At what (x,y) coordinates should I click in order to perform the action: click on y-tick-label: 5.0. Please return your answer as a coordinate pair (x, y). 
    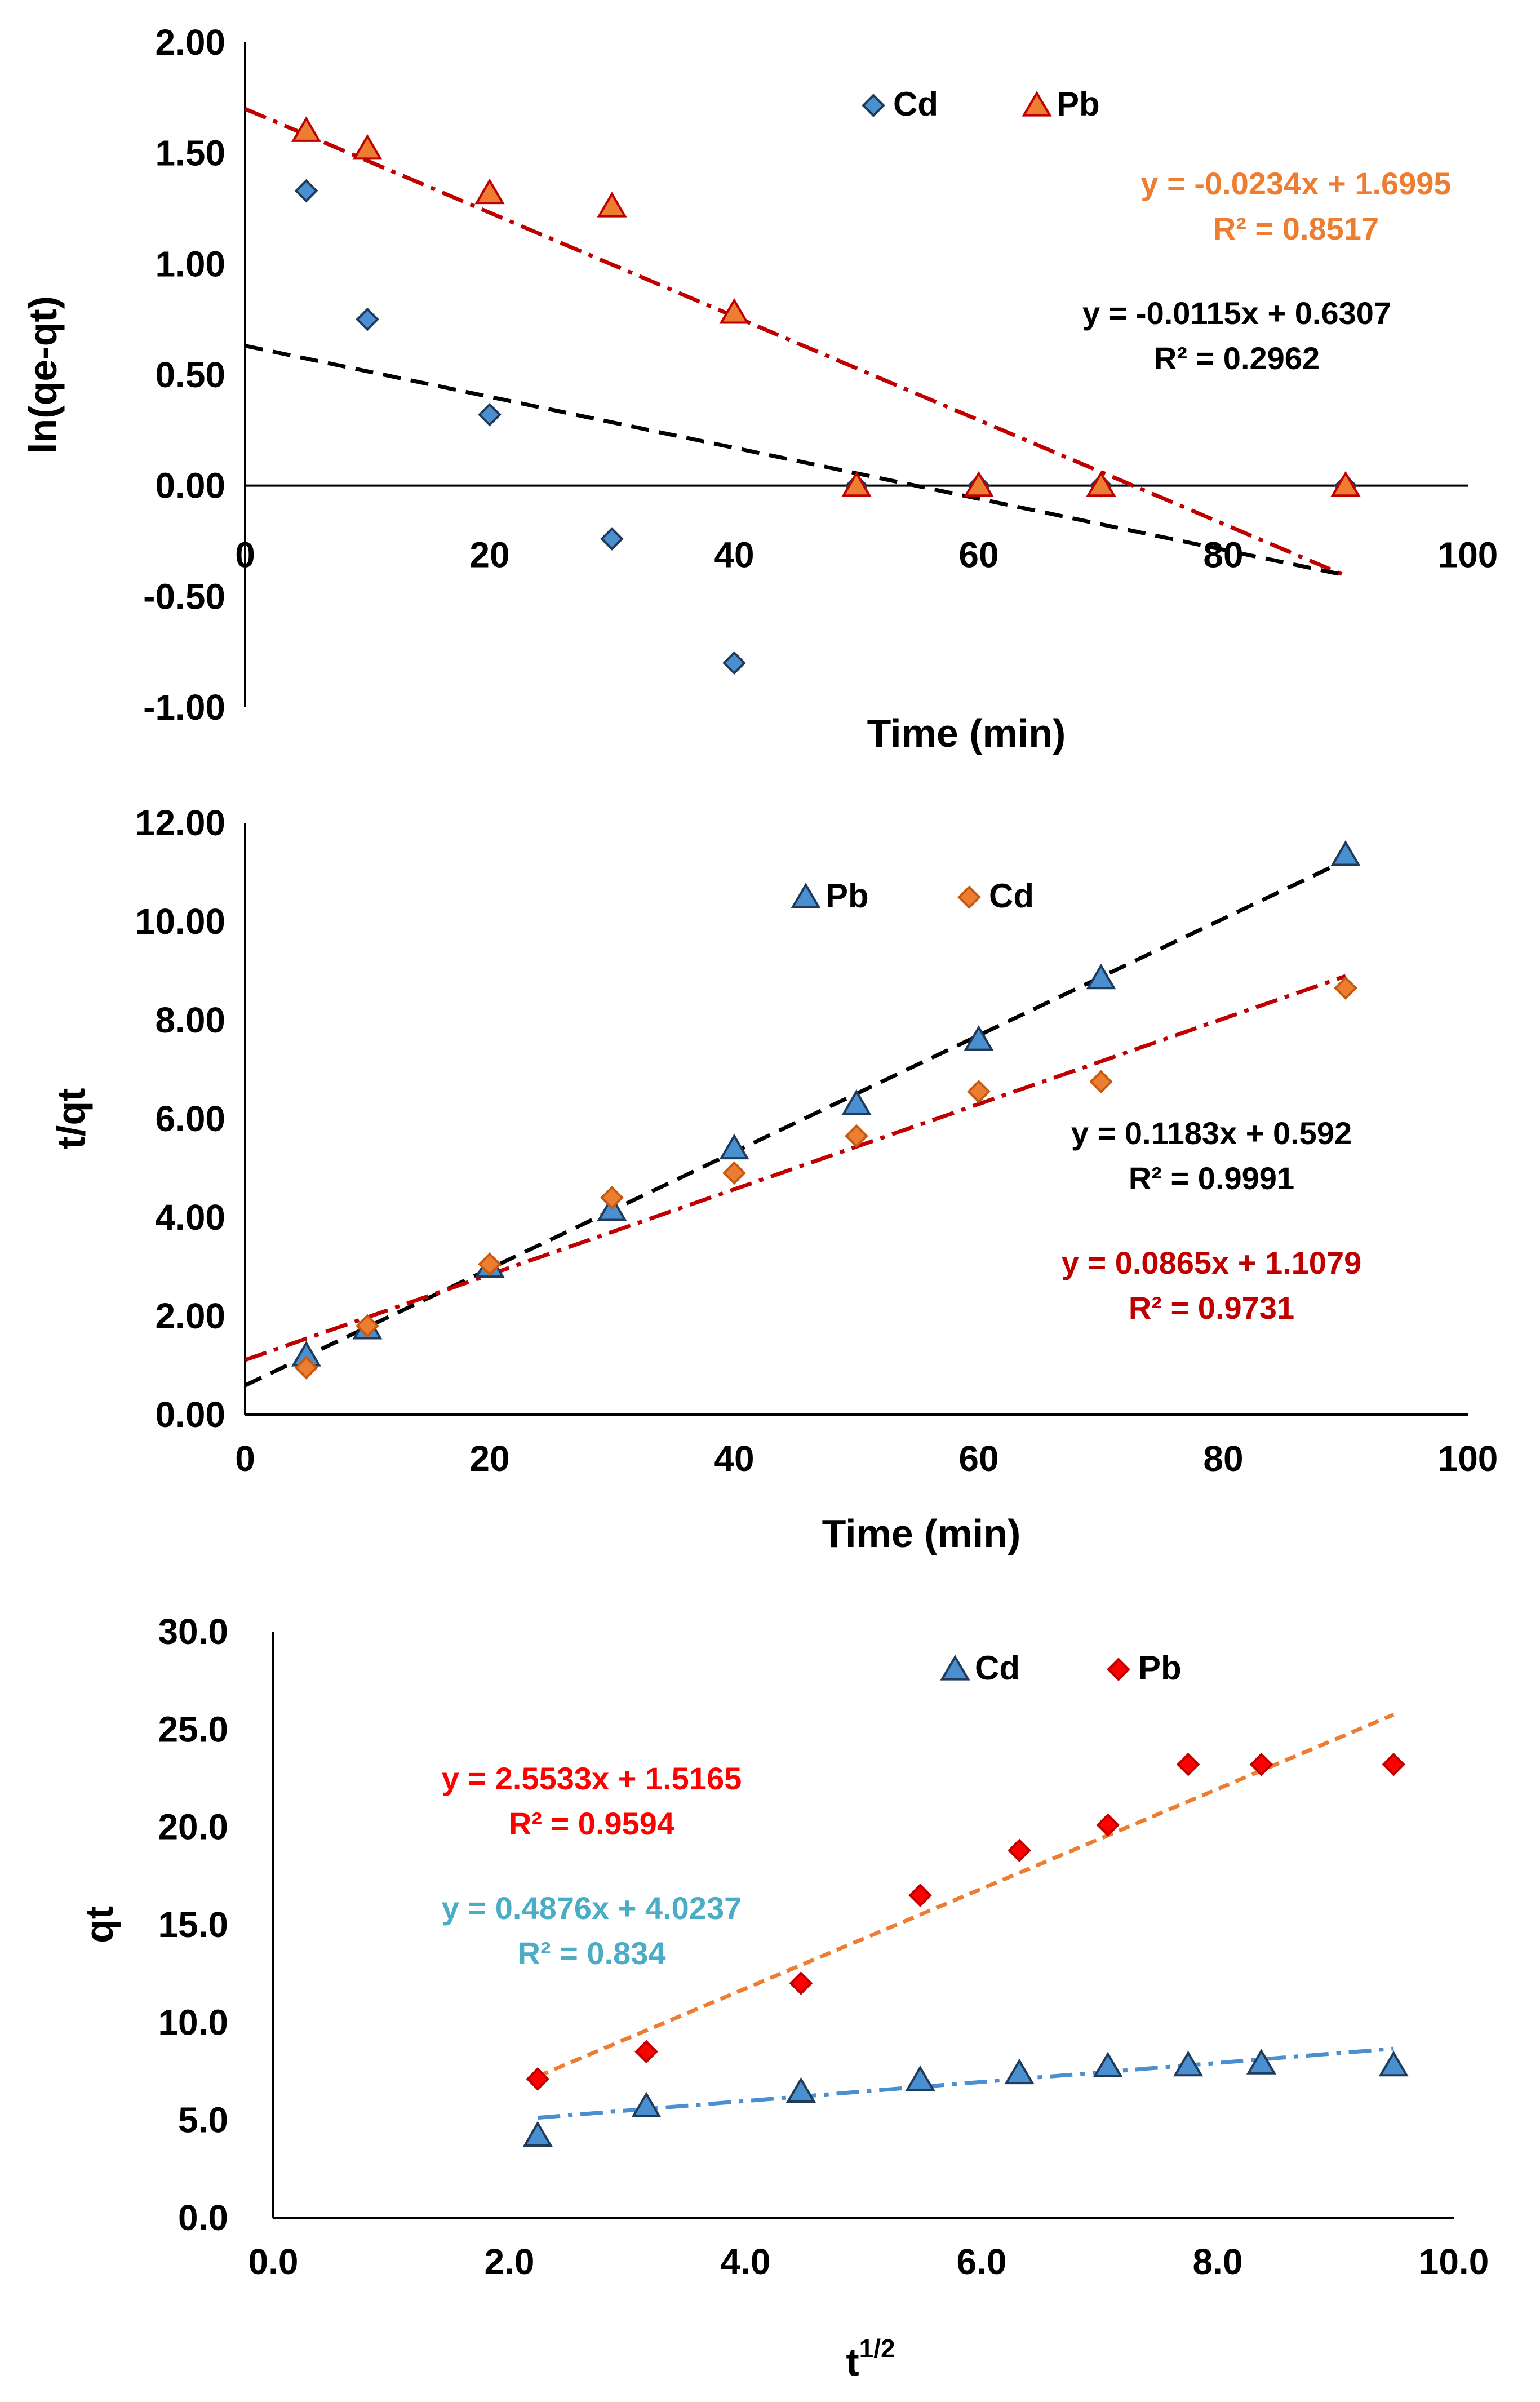
    Looking at the image, I should click on (203, 2120).